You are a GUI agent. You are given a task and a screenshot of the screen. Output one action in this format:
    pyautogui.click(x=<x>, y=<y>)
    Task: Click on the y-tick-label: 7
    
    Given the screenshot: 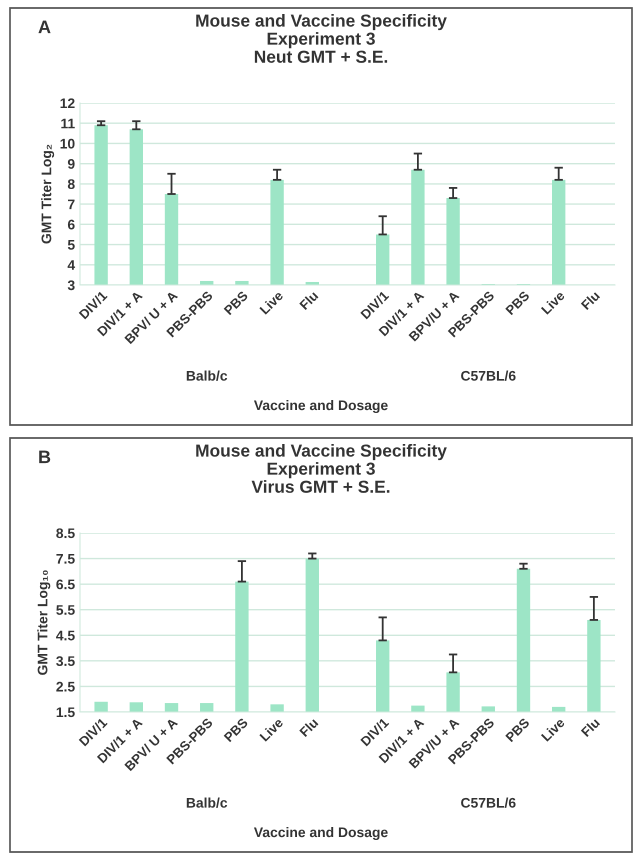 What is the action you would take?
    pyautogui.click(x=71, y=205)
    